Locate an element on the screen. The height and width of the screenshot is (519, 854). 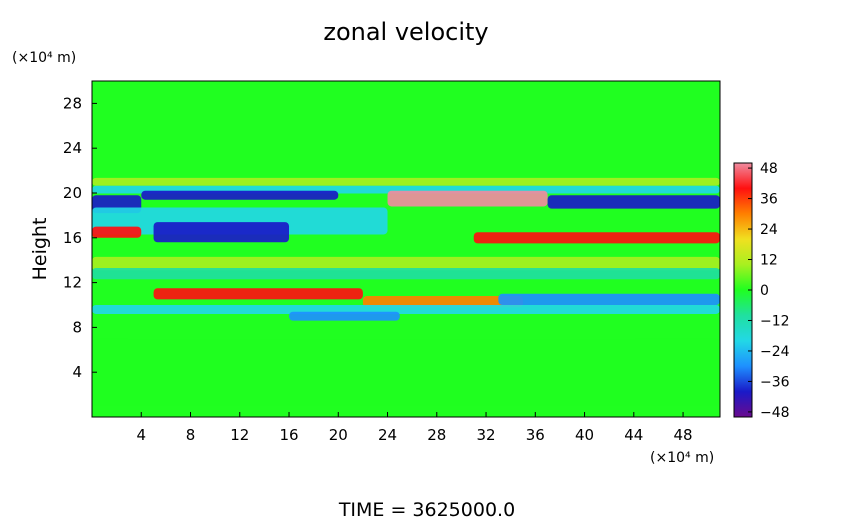
x-tick-label: 8 is located at coordinates (191, 435).